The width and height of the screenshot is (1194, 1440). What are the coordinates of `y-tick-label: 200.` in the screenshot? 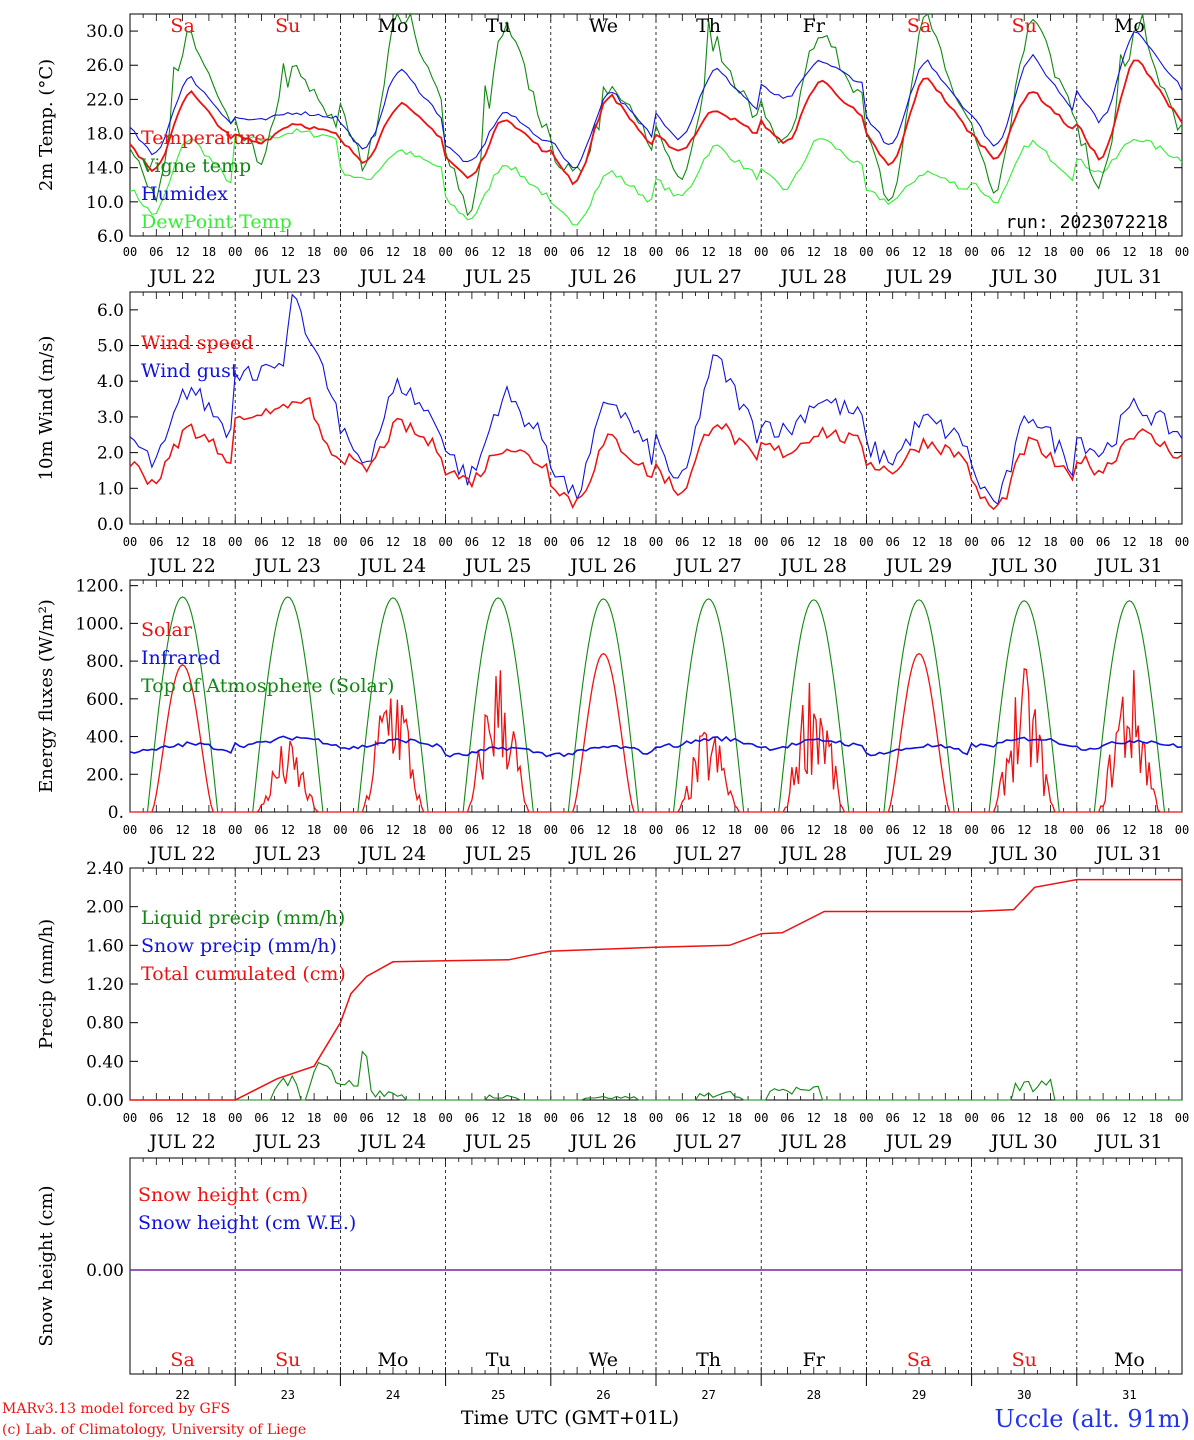 It's located at (105, 775).